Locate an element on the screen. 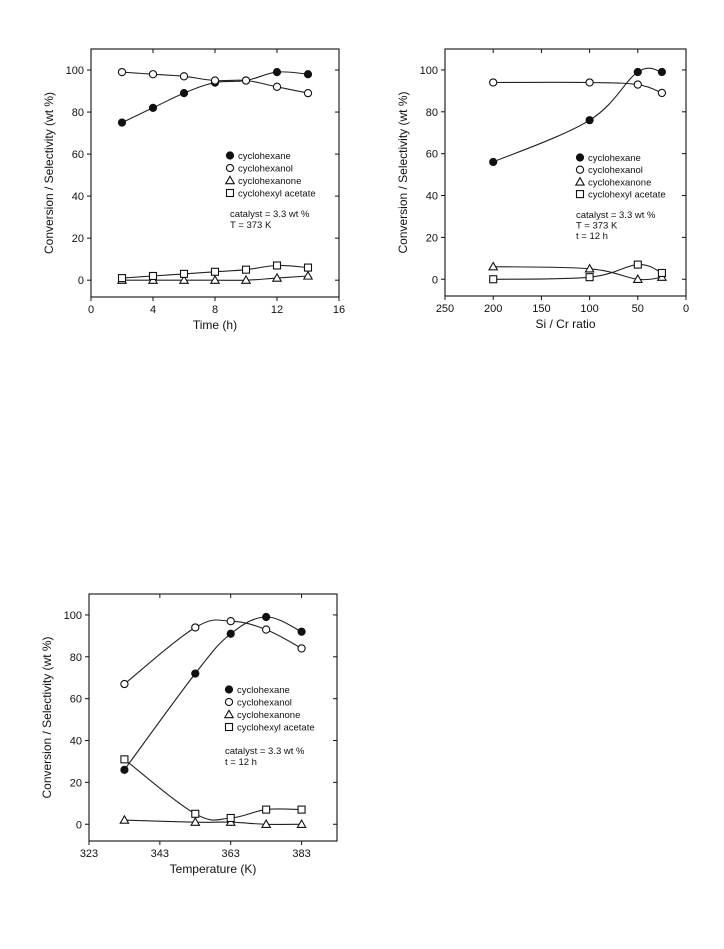 The image size is (724, 949). series-line-cyclohexanol is located at coordinates (578, 87).